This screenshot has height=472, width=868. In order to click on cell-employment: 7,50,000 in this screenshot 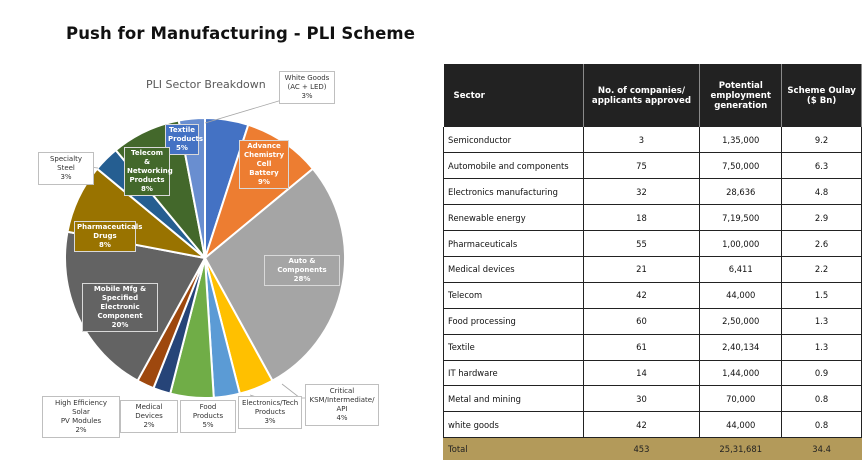, I will do `click(741, 166)`.